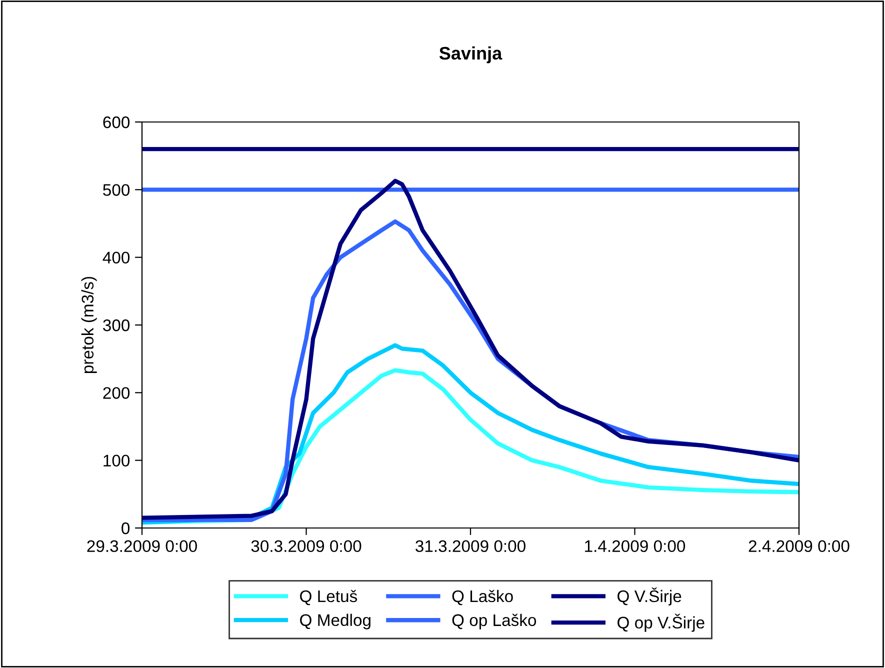 This screenshot has width=885, height=668. I want to click on y-tick-label: 500, so click(116, 190).